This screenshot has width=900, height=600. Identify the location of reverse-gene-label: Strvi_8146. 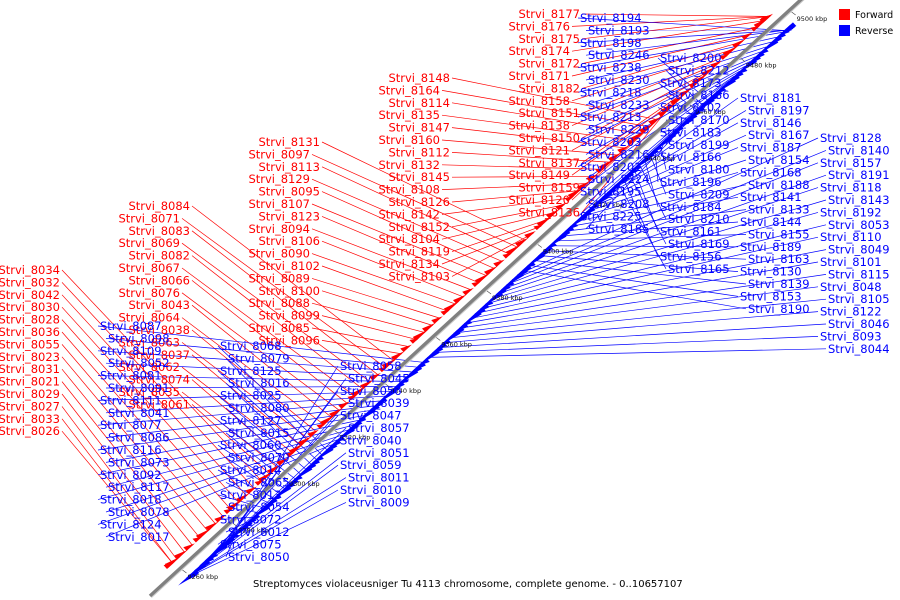
(771, 123).